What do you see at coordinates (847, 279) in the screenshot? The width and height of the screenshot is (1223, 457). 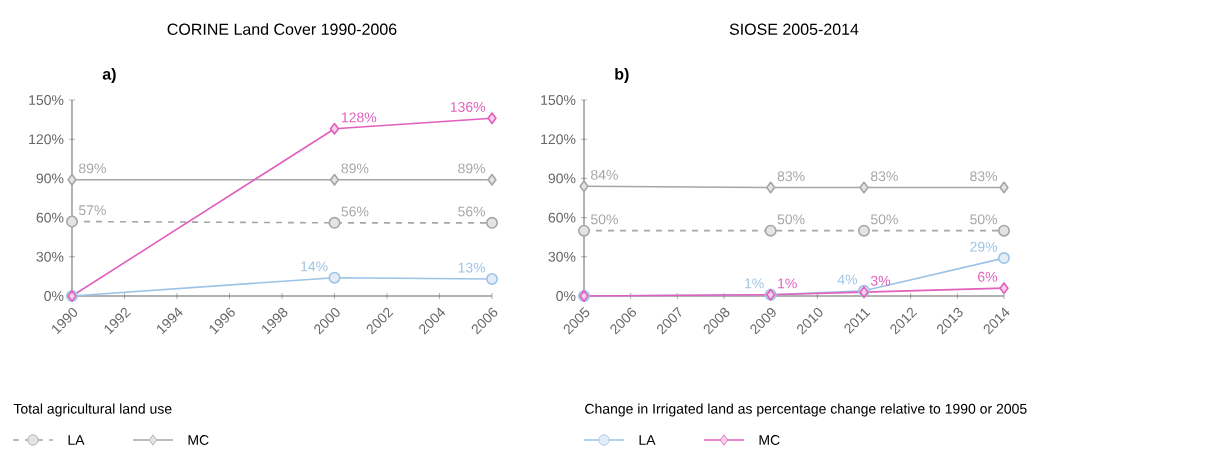 I see `data-label: 4%` at bounding box center [847, 279].